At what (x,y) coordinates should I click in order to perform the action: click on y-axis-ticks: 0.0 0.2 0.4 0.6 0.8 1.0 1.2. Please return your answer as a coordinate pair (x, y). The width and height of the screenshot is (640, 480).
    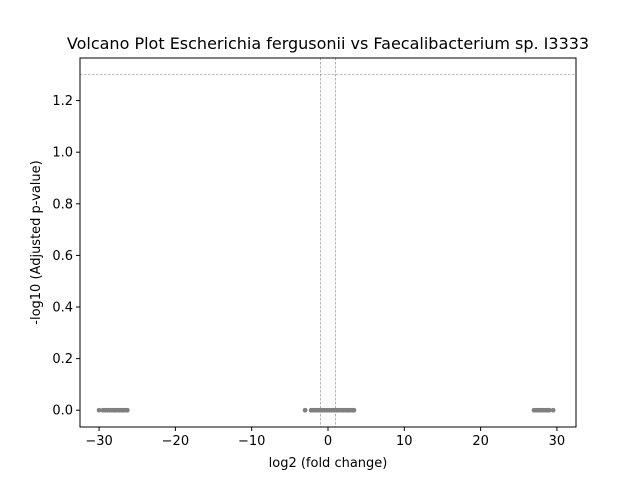
    Looking at the image, I should click on (66, 256).